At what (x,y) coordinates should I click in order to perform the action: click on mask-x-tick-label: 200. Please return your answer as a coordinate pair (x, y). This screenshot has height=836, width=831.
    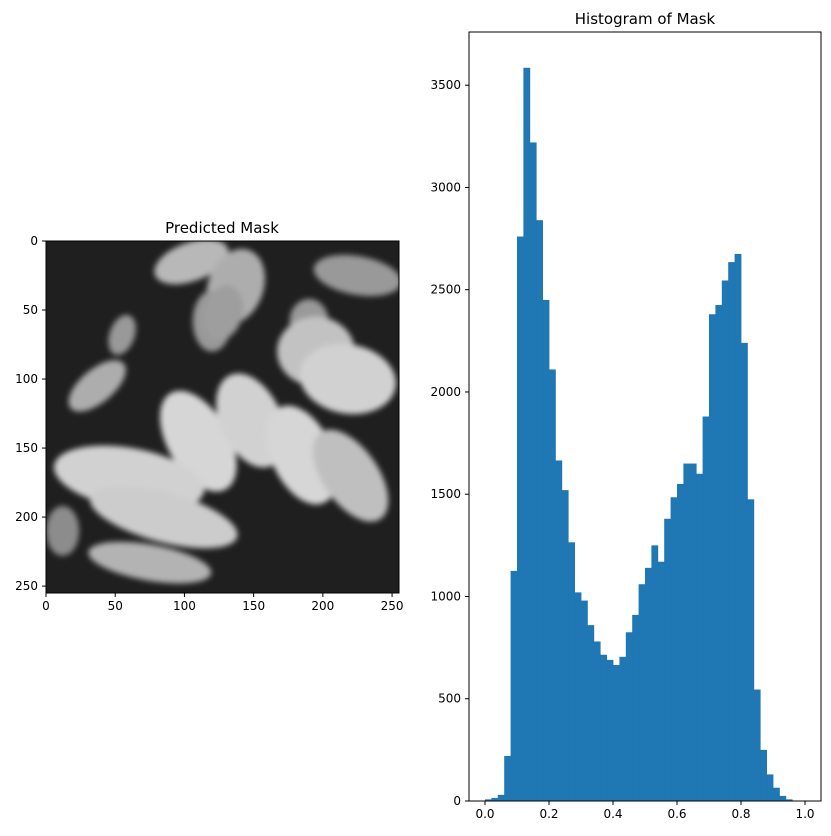
    Looking at the image, I should click on (322, 606).